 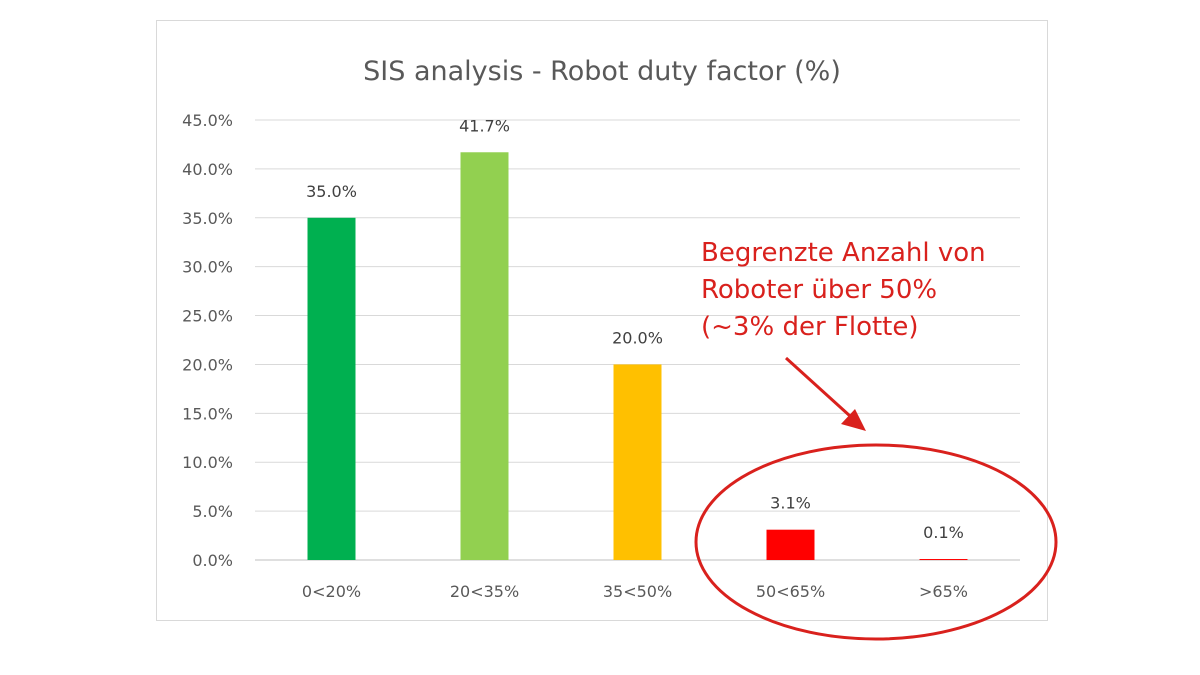 I want to click on annotation-text-line: (~3% der Flotte), so click(x=810, y=327).